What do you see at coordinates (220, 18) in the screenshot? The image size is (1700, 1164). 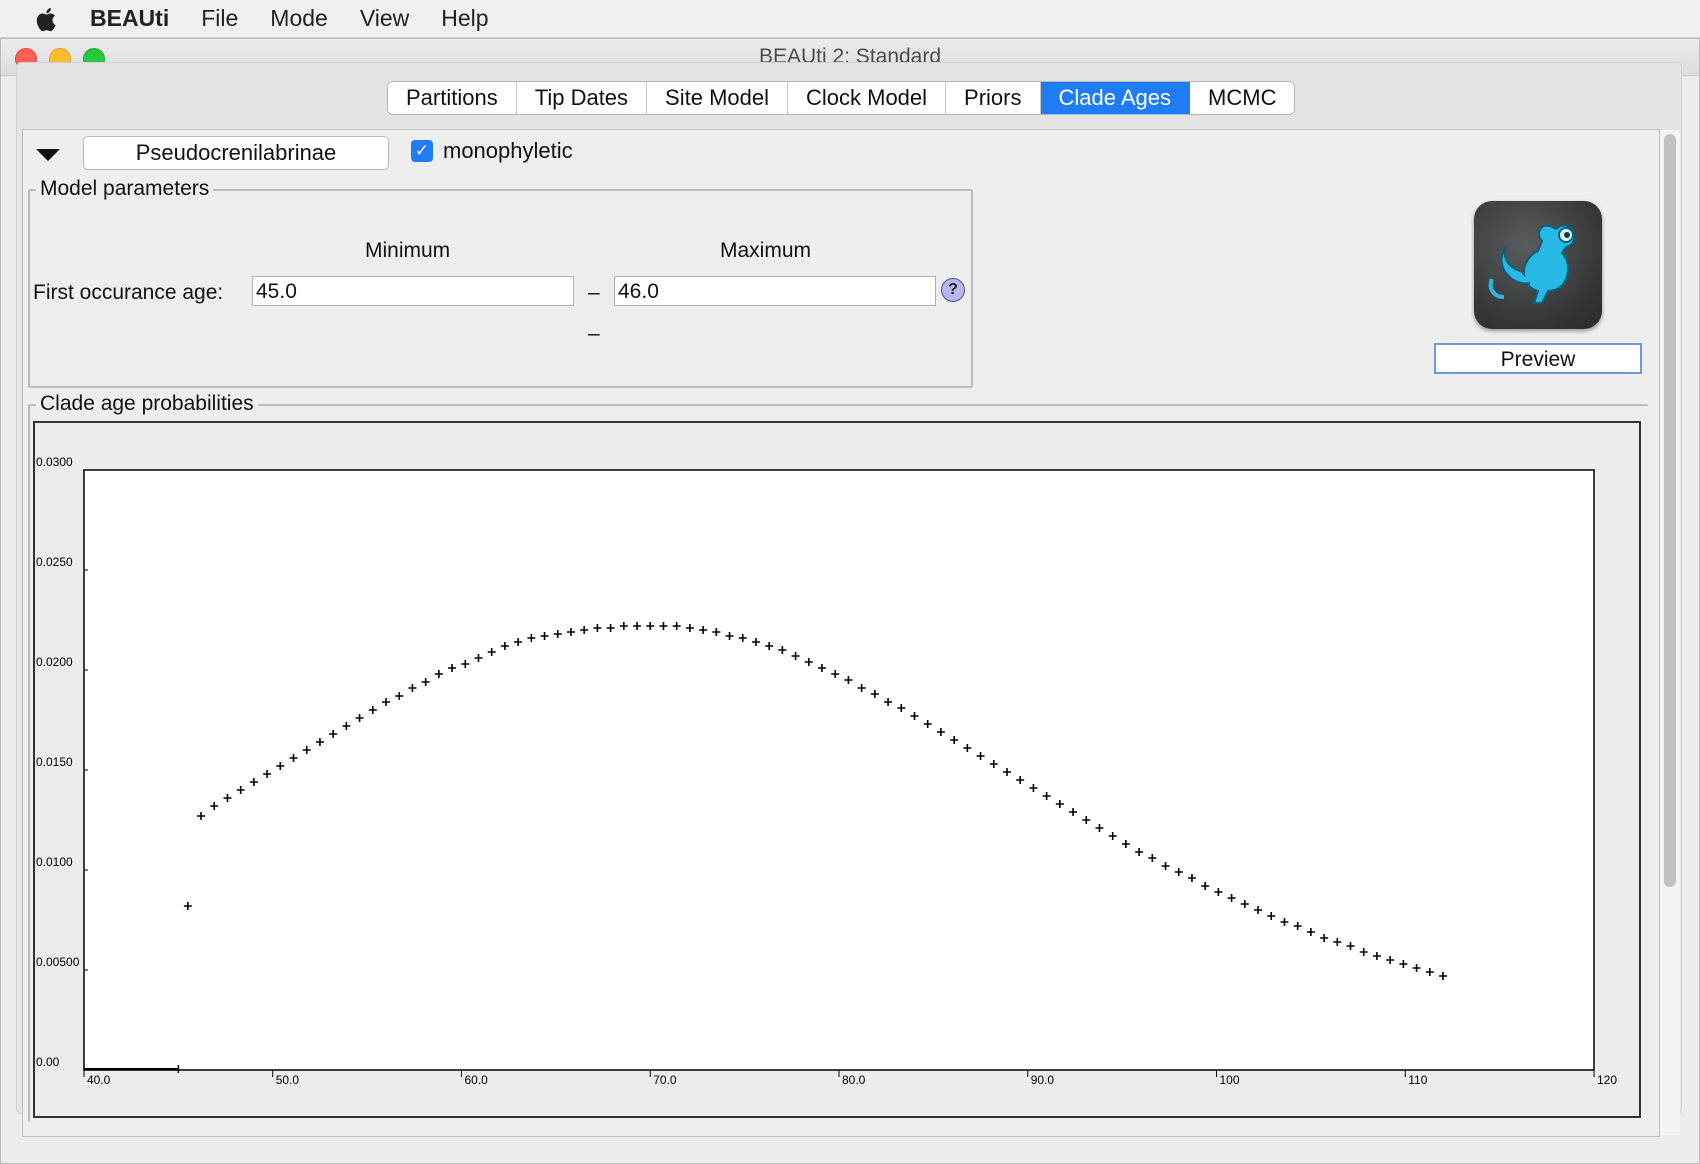 I see `menu-file: File` at bounding box center [220, 18].